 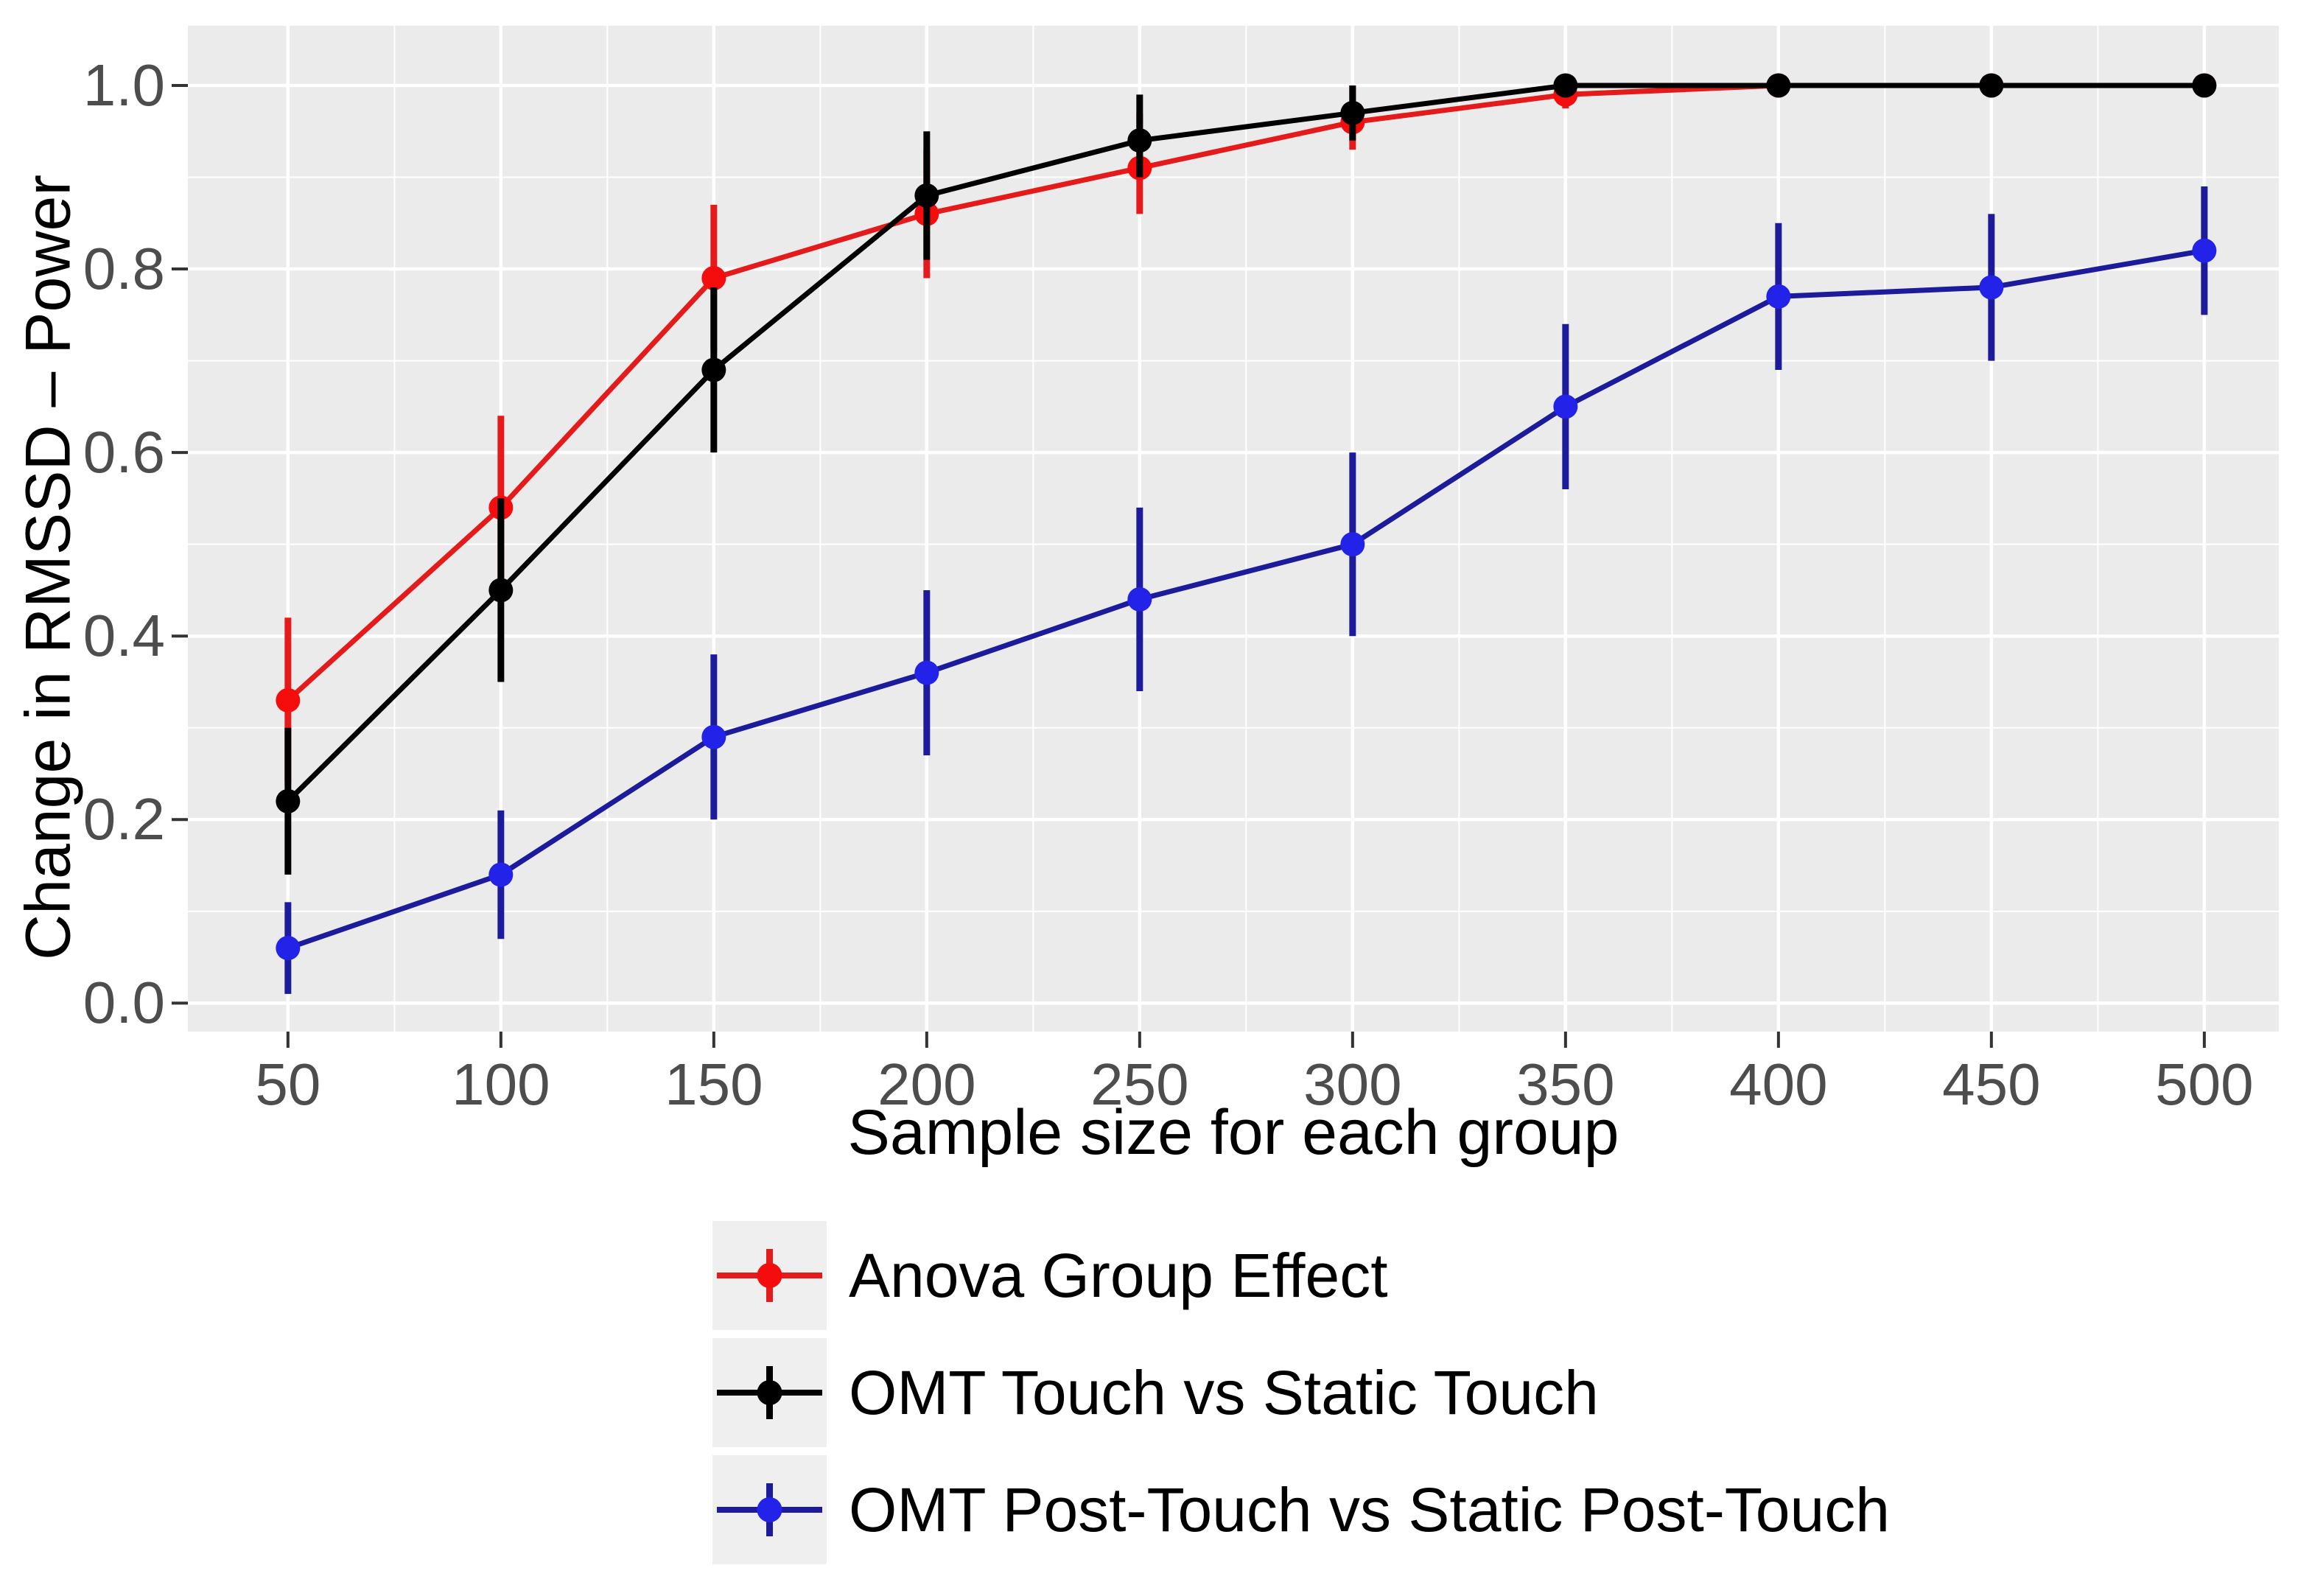 I want to click on legend-key-omt-touch-vs-static-touch-icon, so click(x=770, y=1392).